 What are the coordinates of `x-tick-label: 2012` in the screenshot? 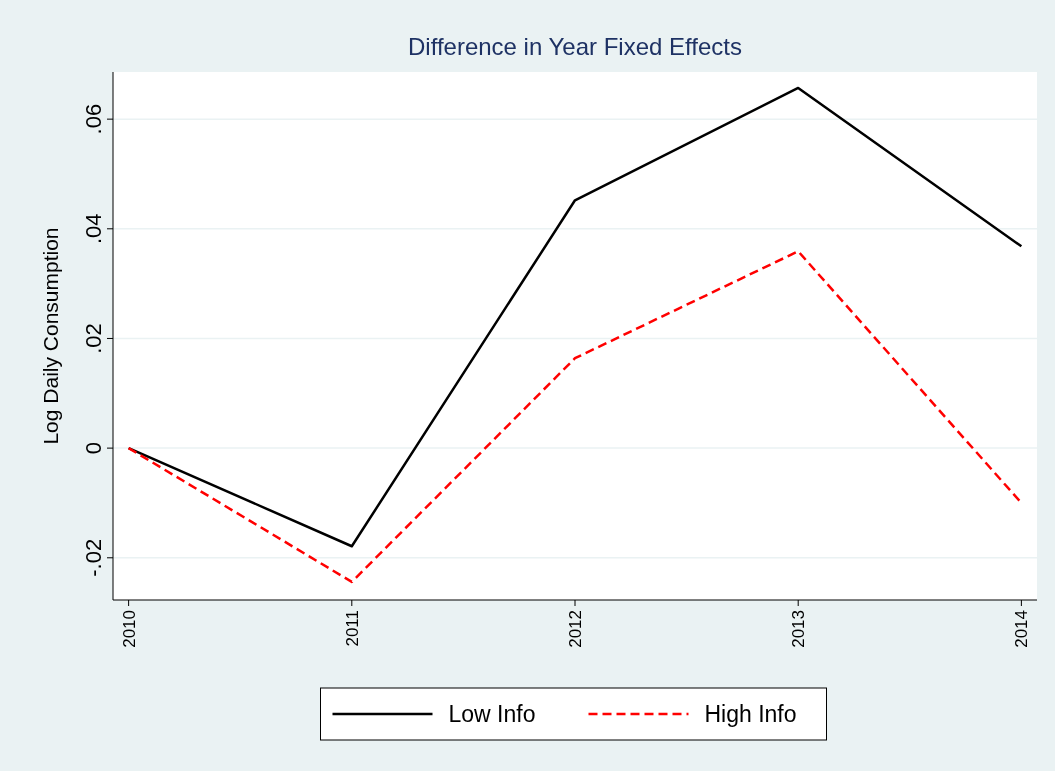 It's located at (575, 629).